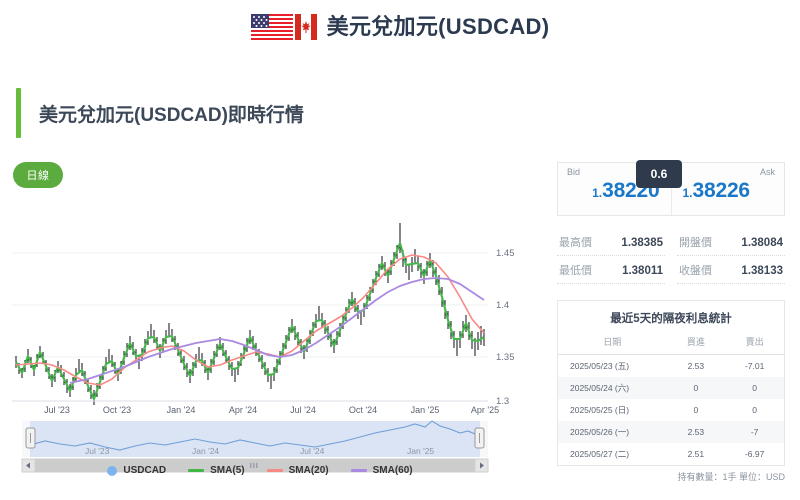 Image resolution: width=800 pixels, height=500 pixels. I want to click on legend-item-usdcad: USDCAD, so click(136, 470).